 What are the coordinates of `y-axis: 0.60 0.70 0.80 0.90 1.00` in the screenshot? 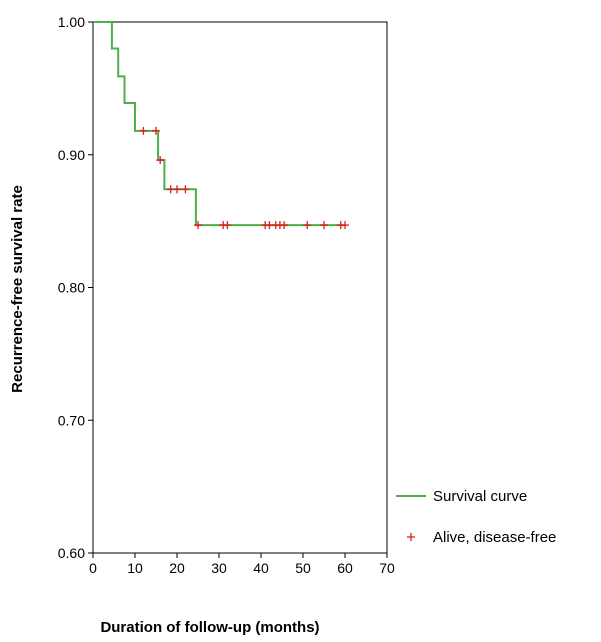 It's located at (75, 287).